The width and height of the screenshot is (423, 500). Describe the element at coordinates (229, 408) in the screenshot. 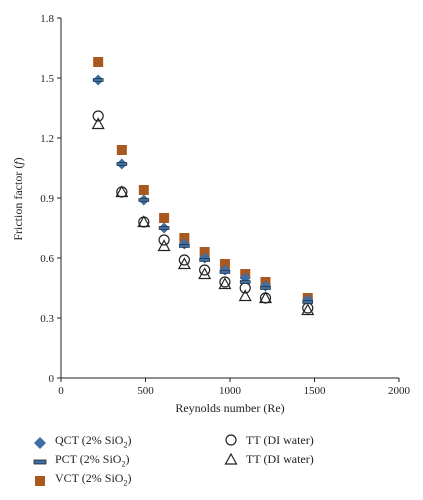

I see `x-axis-title: Reynolds number (Re)` at that location.